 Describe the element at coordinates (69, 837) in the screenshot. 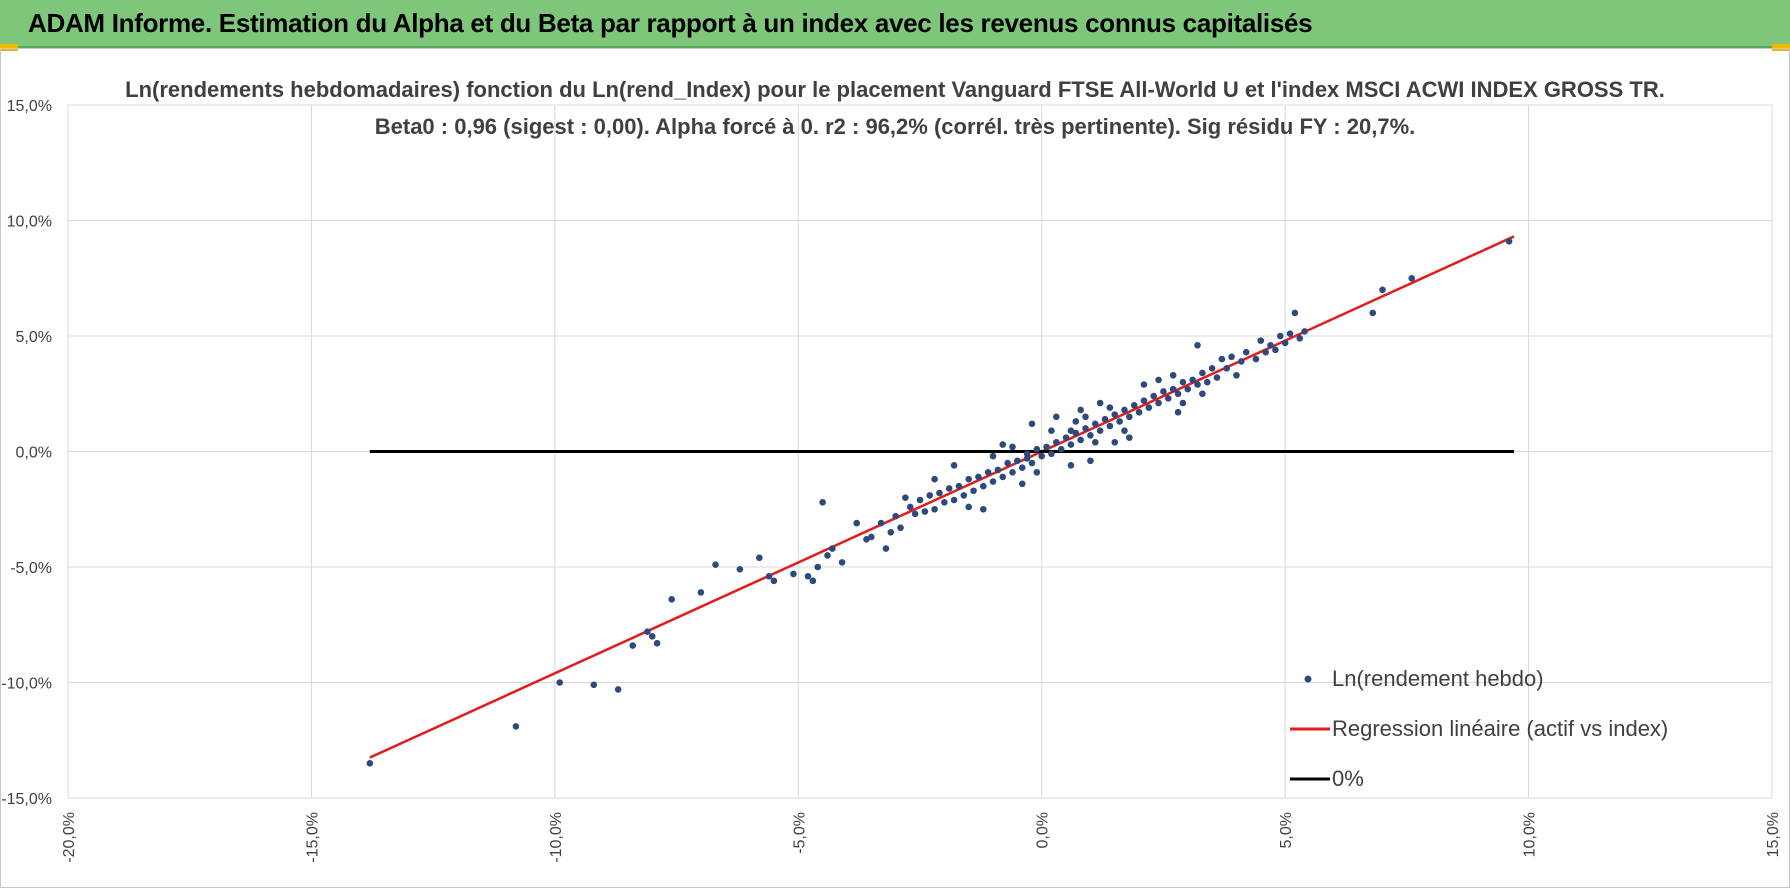

I see `x-tick-label: -20,0%` at that location.